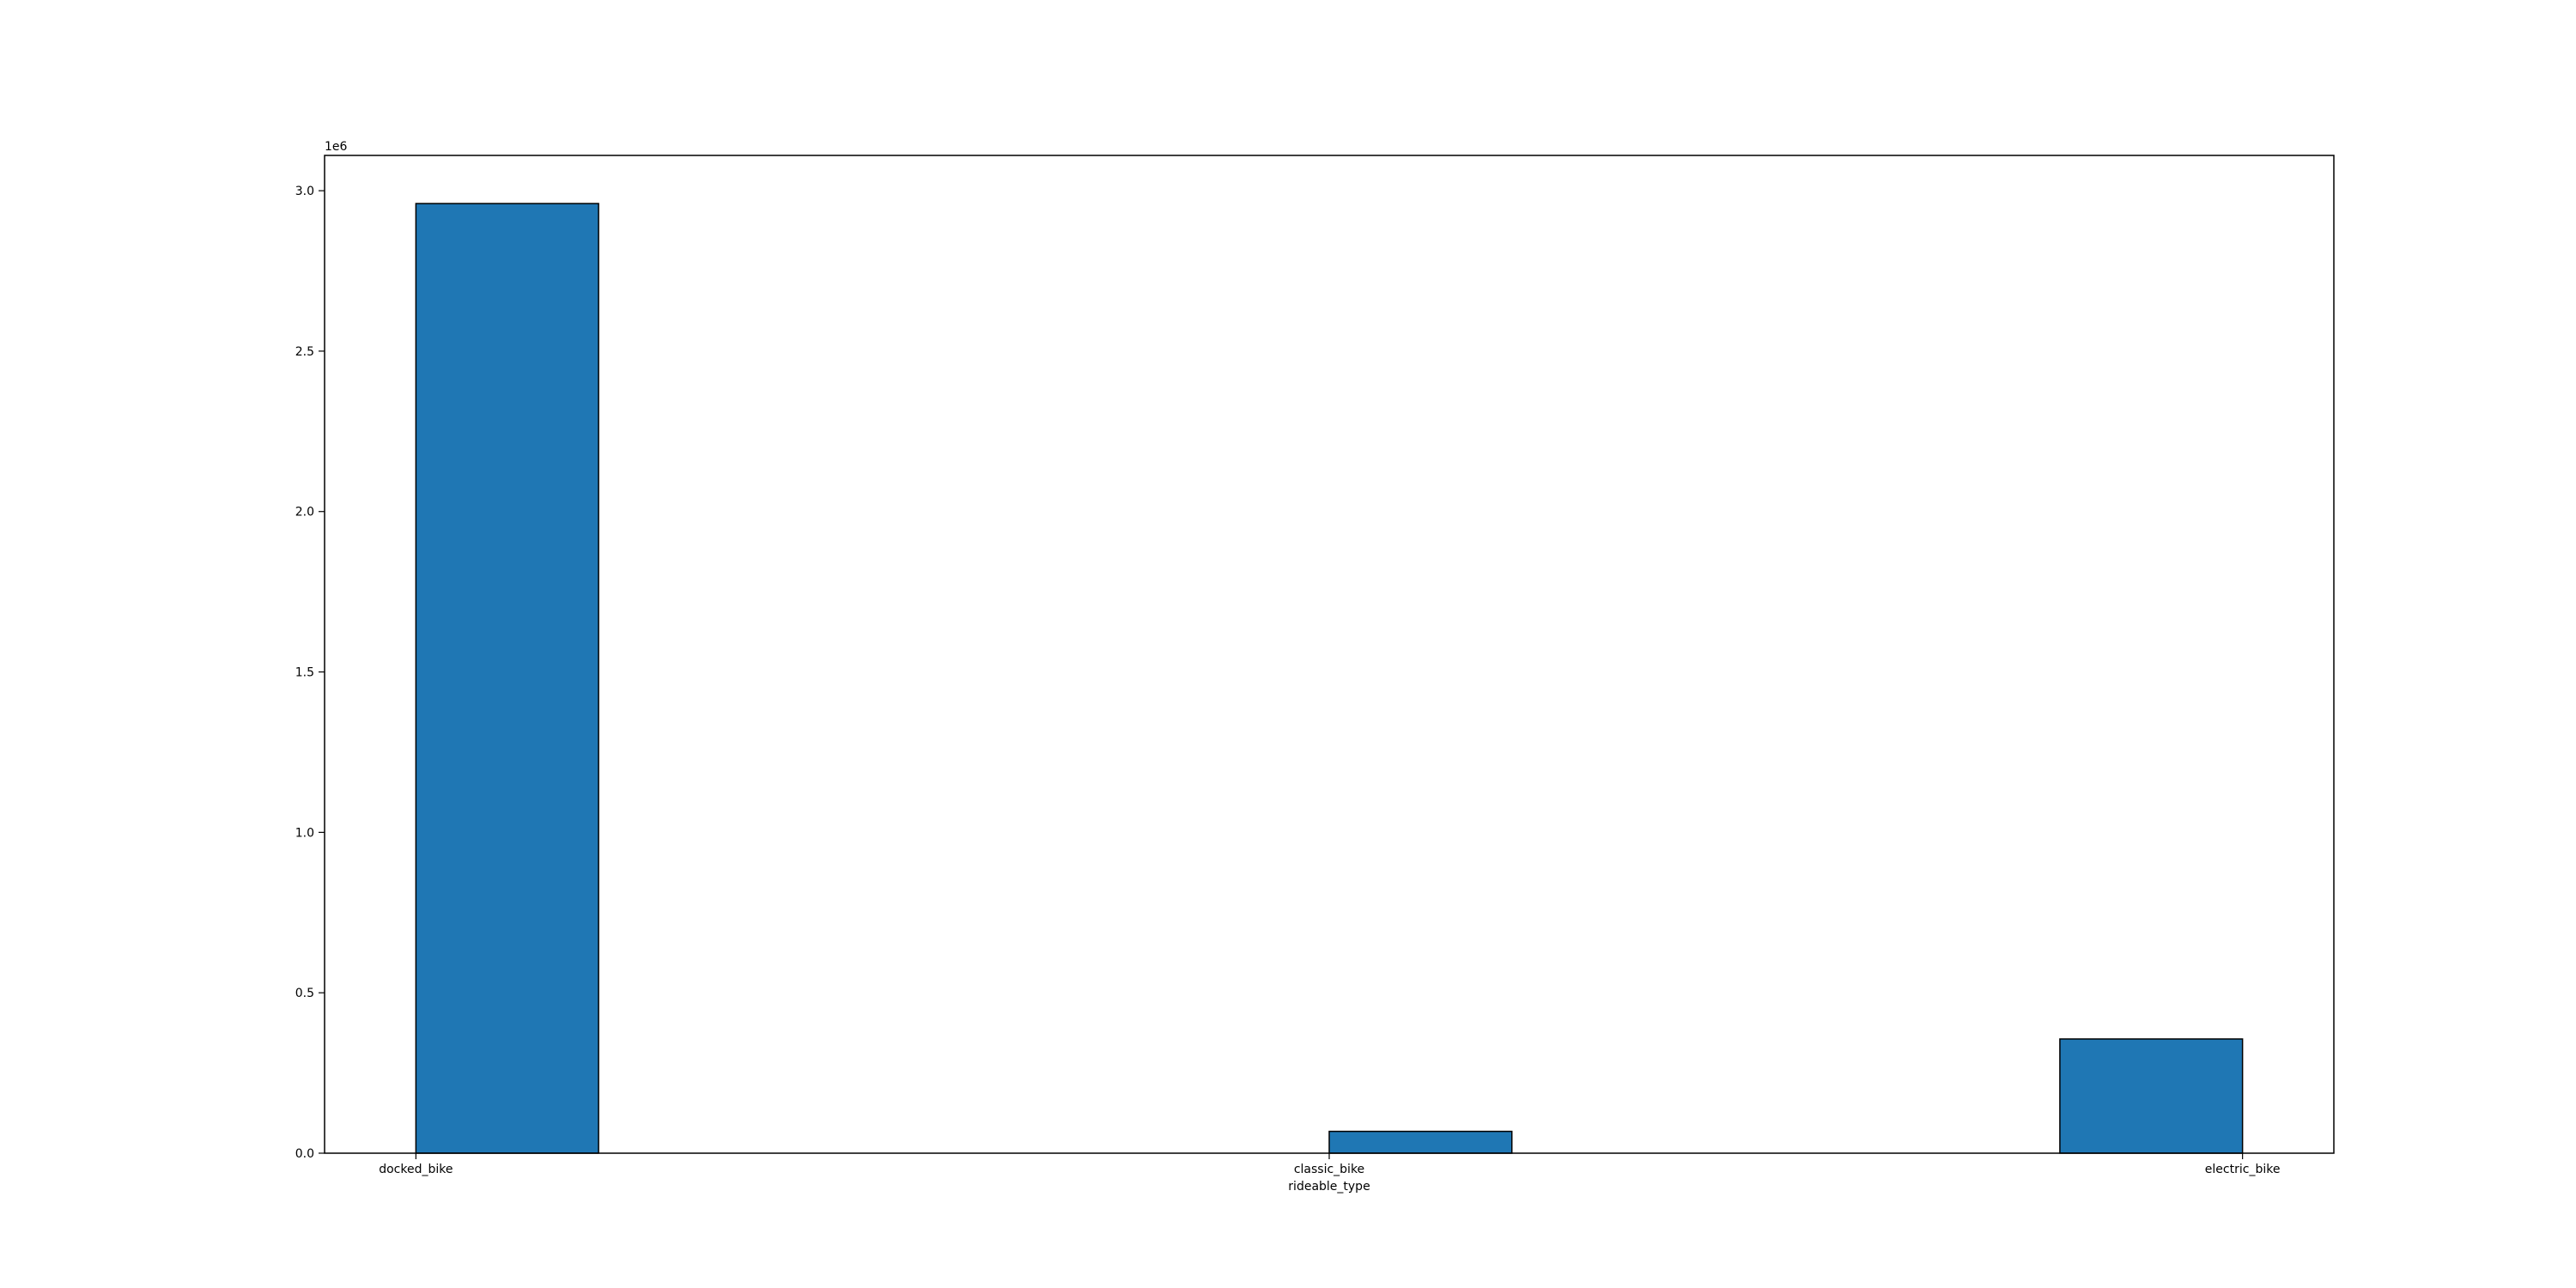 This screenshot has width=2576, height=1288. Describe the element at coordinates (304, 352) in the screenshot. I see `y-tick-label: 2.5` at that location.